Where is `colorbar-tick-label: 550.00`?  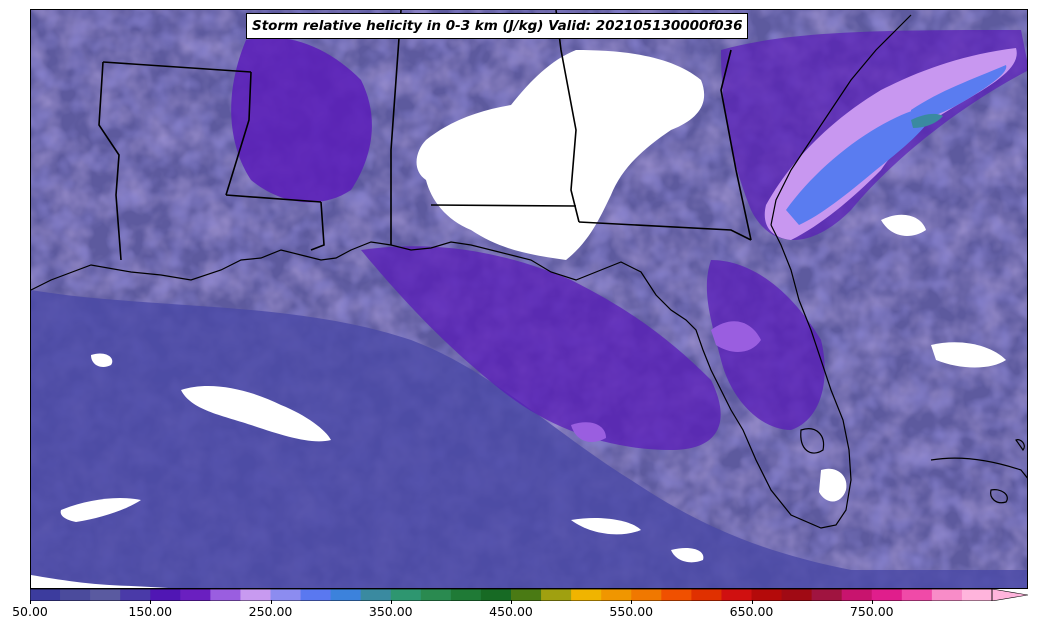
colorbar-tick-label: 550.00 is located at coordinates (631, 611).